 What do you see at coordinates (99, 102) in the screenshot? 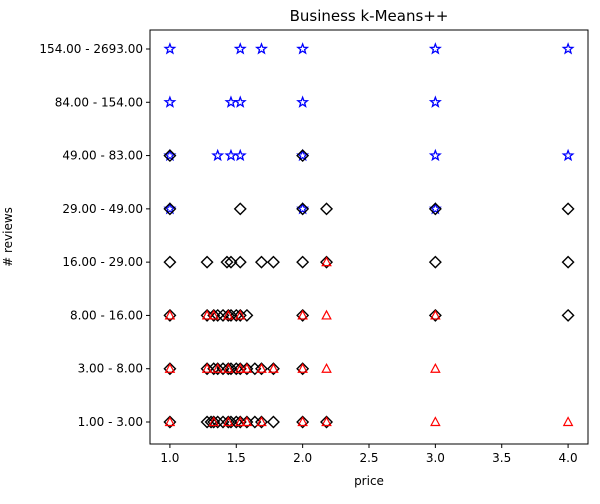
I see `y-tick-label: 84.00 - 154.00` at bounding box center [99, 102].